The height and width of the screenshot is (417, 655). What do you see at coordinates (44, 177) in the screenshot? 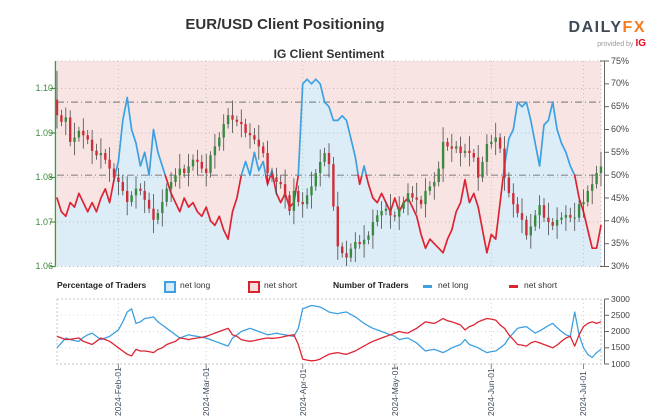
I see `price-tick-label: 1.08` at bounding box center [44, 177].